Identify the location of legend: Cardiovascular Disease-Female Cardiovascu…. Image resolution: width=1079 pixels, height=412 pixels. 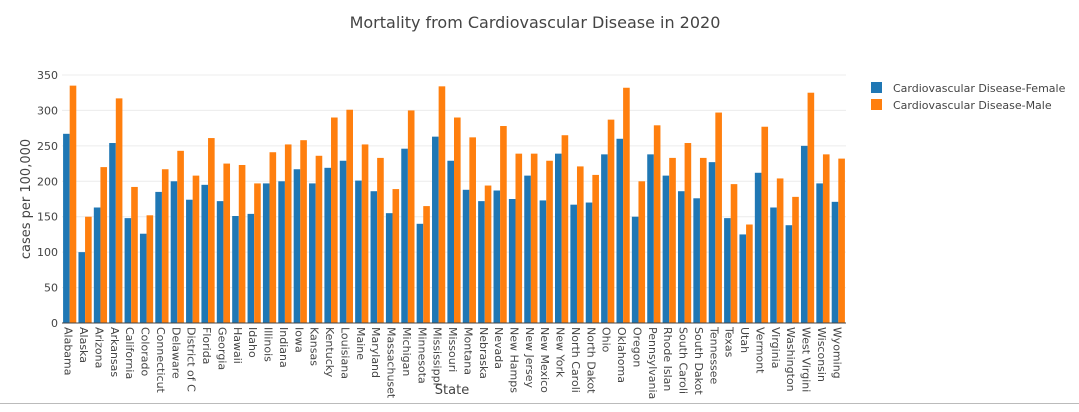
(968, 97).